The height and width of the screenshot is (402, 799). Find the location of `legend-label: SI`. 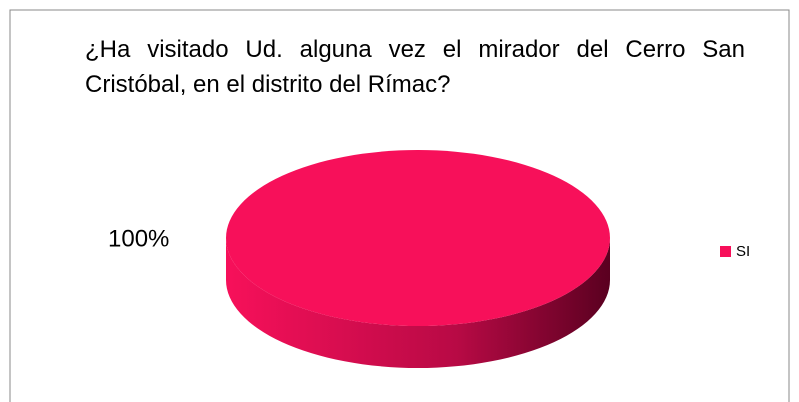

legend-label: SI is located at coordinates (743, 251).